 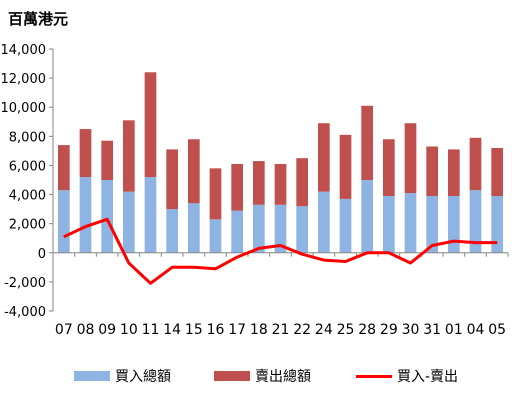 I want to click on x-tick-label: 25, so click(x=346, y=330).